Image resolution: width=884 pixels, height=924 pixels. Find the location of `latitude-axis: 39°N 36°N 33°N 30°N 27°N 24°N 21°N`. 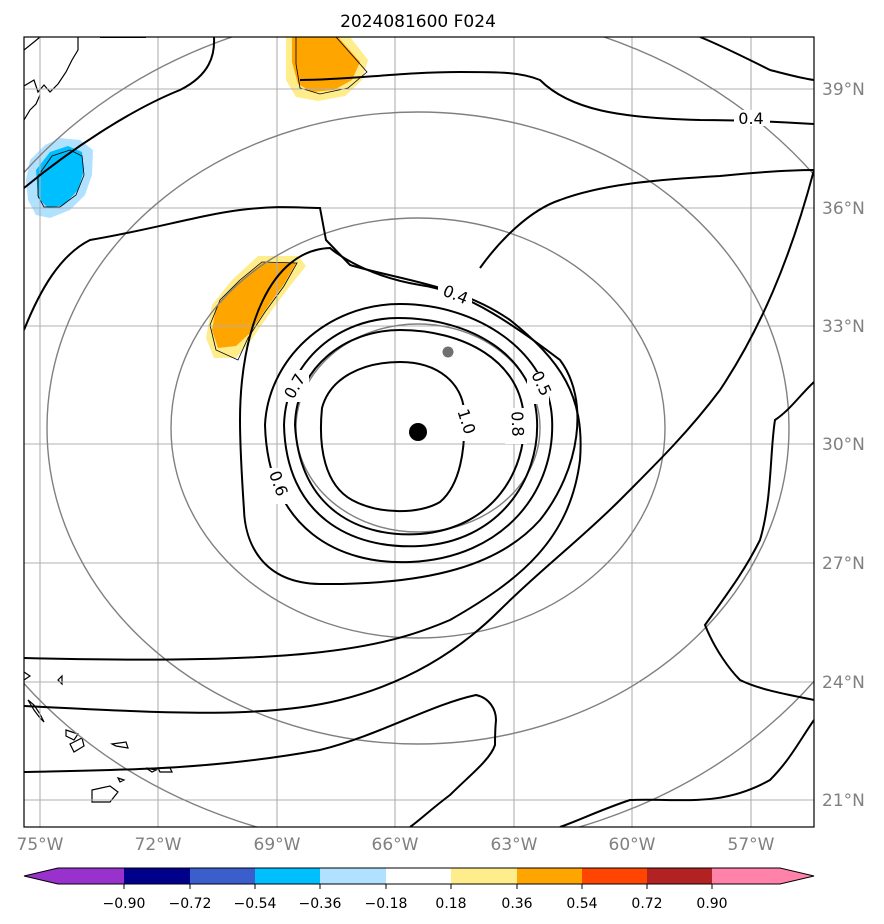

latitude-axis: 39°N 36°N 33°N 30°N 27°N 24°N 21°N is located at coordinates (843, 445).